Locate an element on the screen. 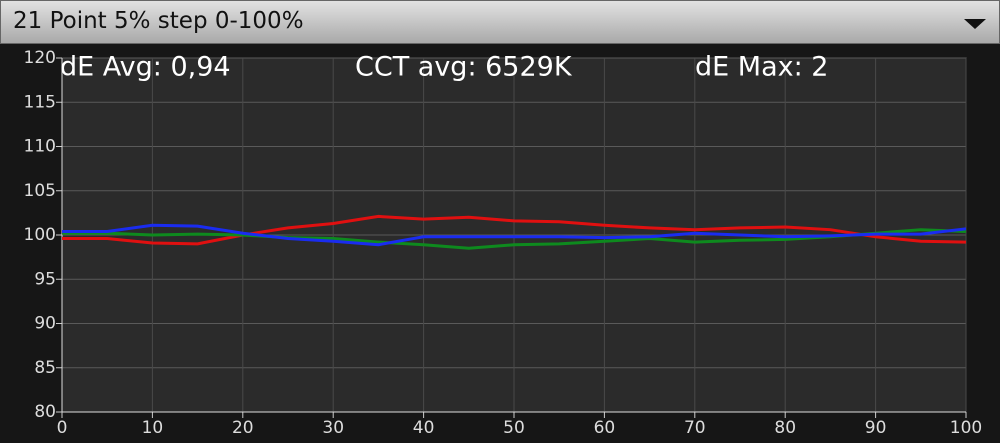 The image size is (1000, 443). y-tick-label: 80 is located at coordinates (45, 412).